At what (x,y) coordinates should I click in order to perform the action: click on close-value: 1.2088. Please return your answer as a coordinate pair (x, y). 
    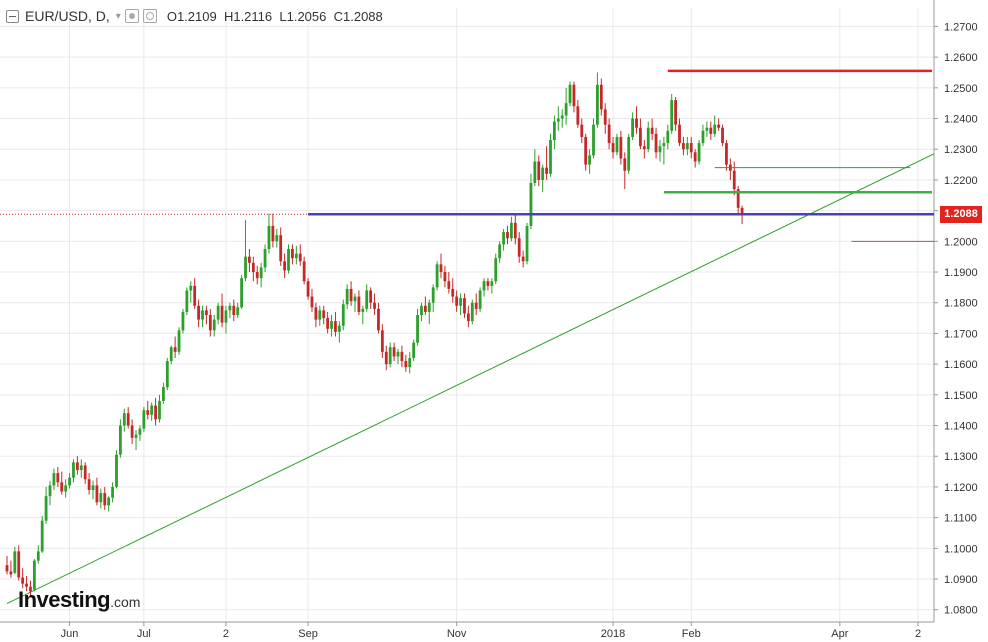
    Looking at the image, I should click on (363, 16).